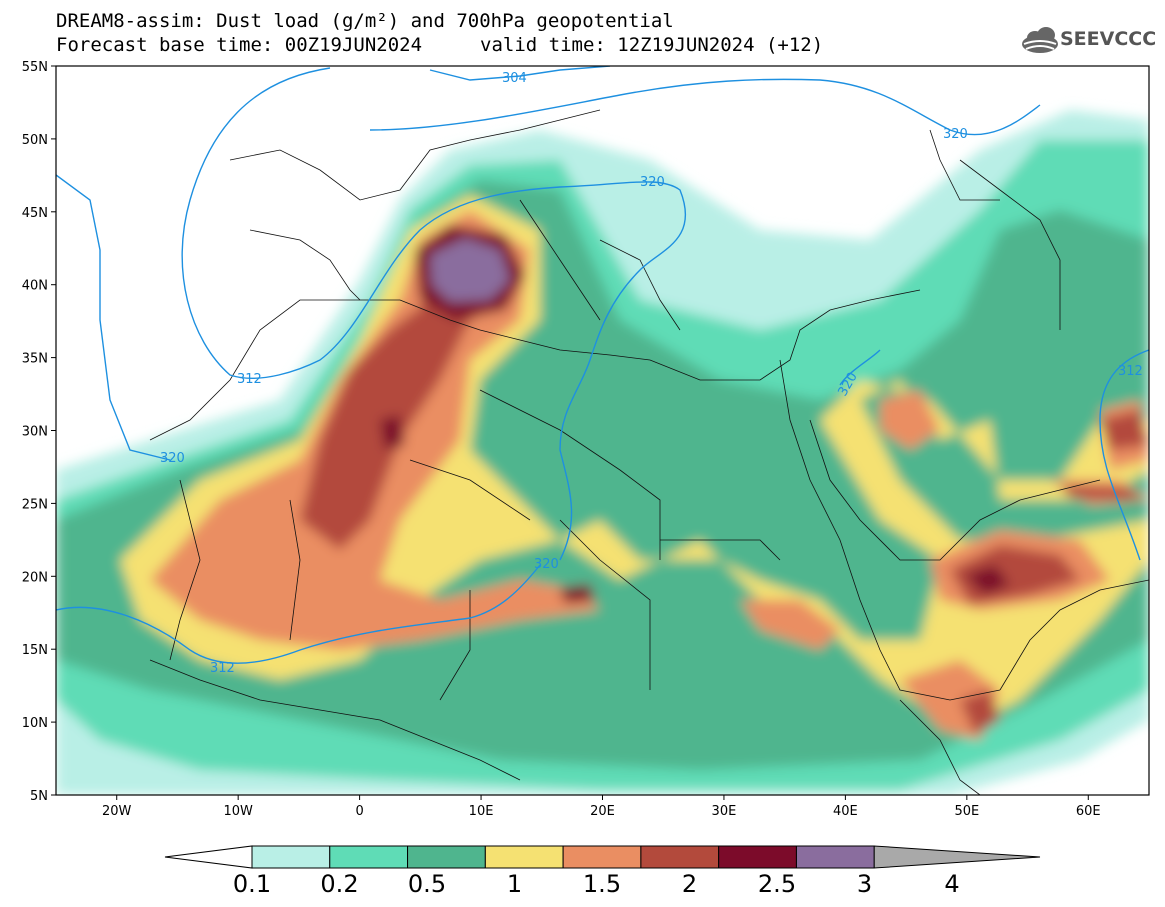  I want to click on lon-tick-label: 60E, so click(1088, 811).